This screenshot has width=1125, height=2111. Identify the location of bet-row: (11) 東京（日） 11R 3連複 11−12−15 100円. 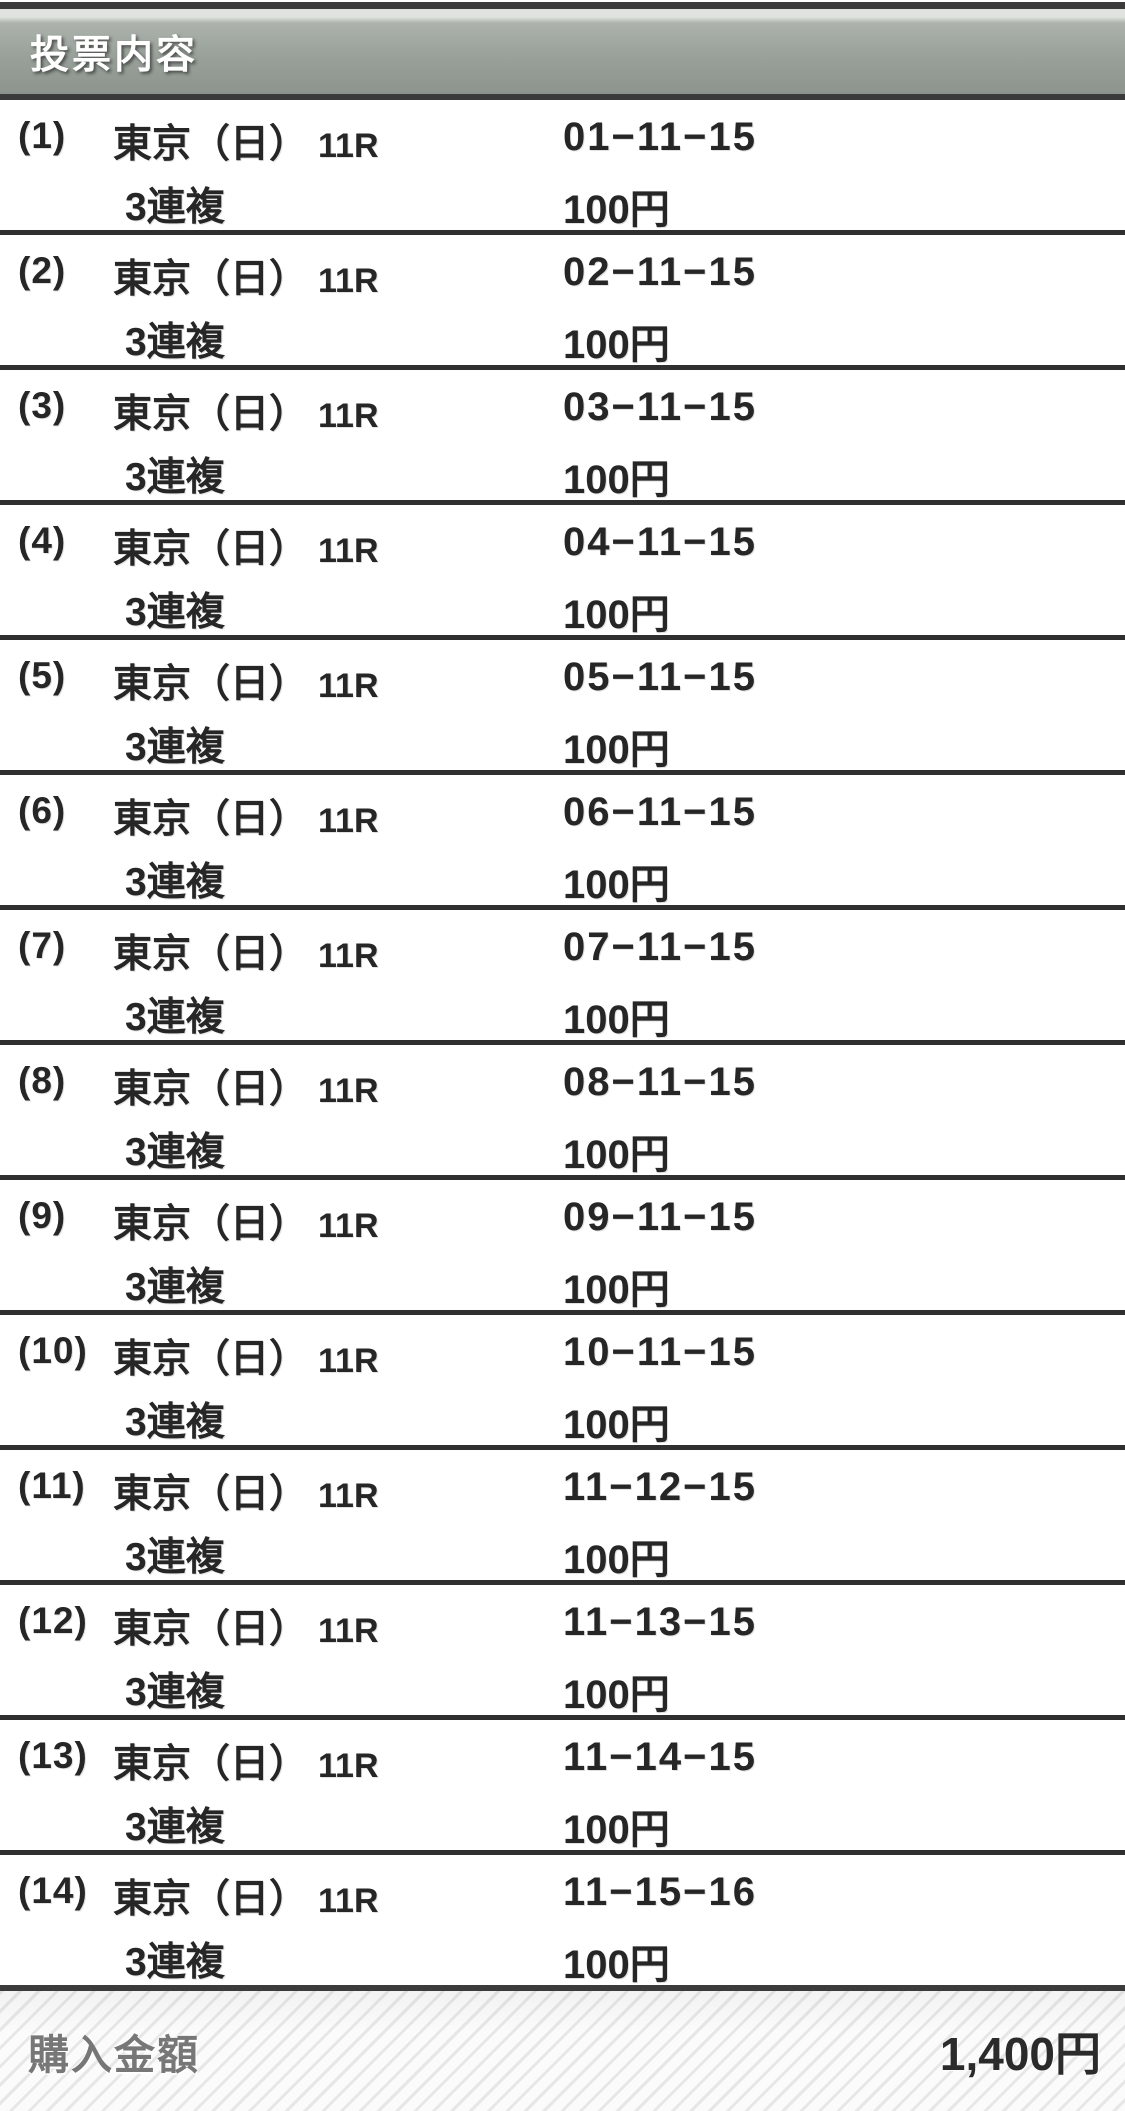
(562, 1517).